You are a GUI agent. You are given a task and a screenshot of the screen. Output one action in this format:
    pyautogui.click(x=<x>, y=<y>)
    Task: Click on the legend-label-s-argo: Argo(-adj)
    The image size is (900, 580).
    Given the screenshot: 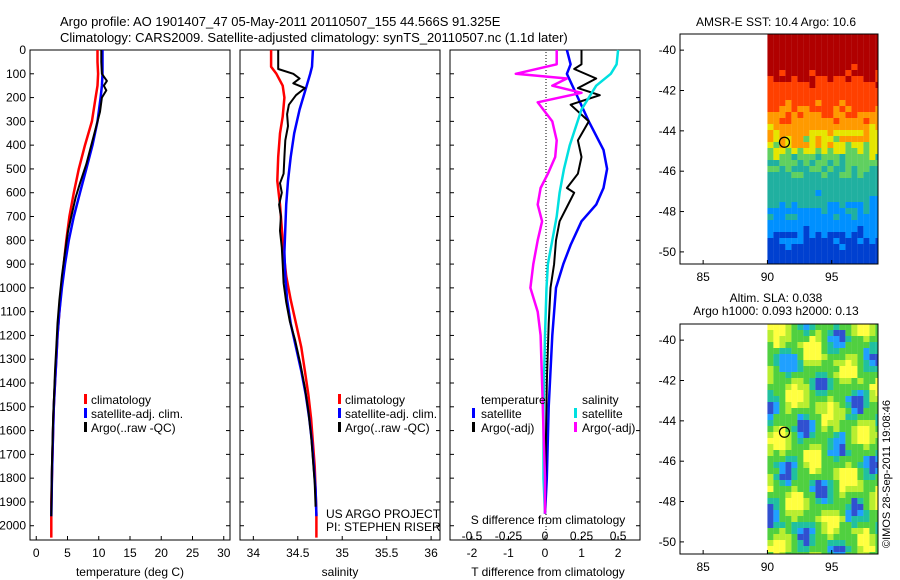 What is the action you would take?
    pyautogui.click(x=608, y=428)
    